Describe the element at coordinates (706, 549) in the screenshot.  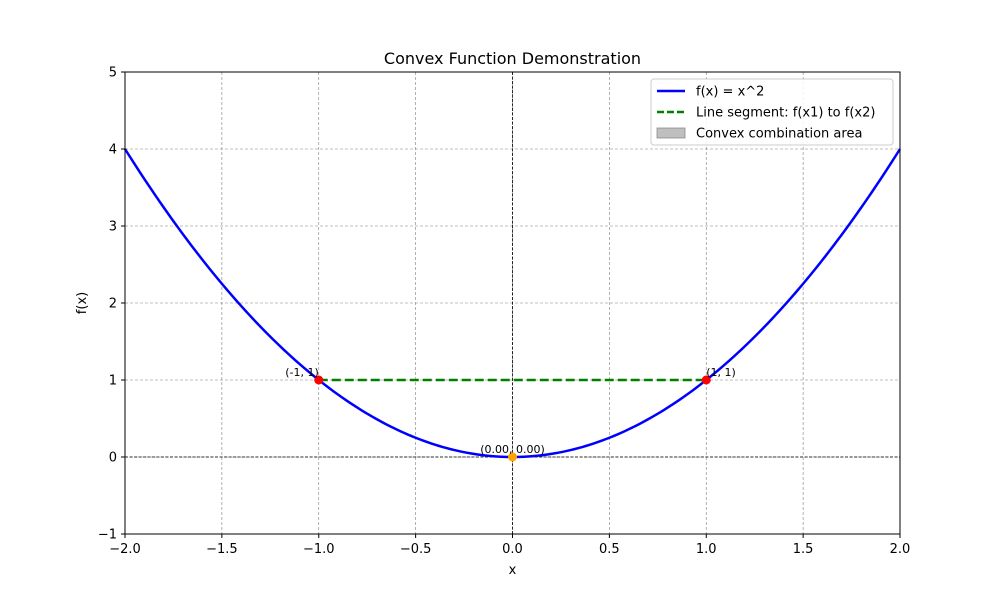
I see `x-tick-label: 1.0` at that location.